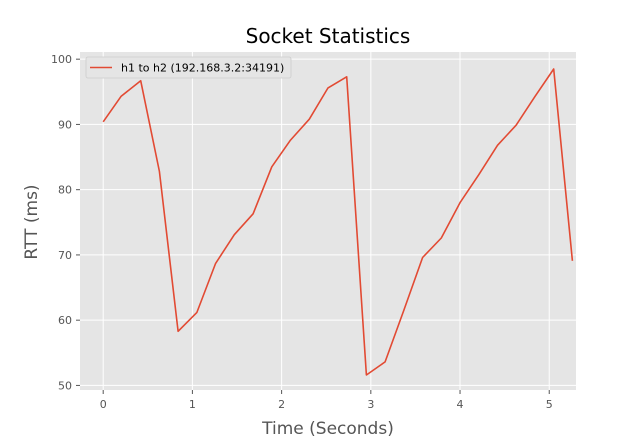  Describe the element at coordinates (202, 68) in the screenshot. I see `legend-label: h1 to h2 (192.168.3.2:34191)` at that location.